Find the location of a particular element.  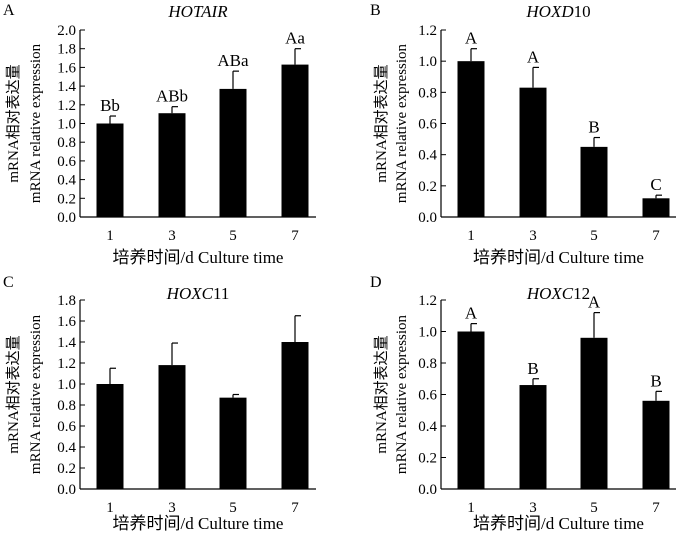

chart-title: HOXC11 is located at coordinates (198, 293).